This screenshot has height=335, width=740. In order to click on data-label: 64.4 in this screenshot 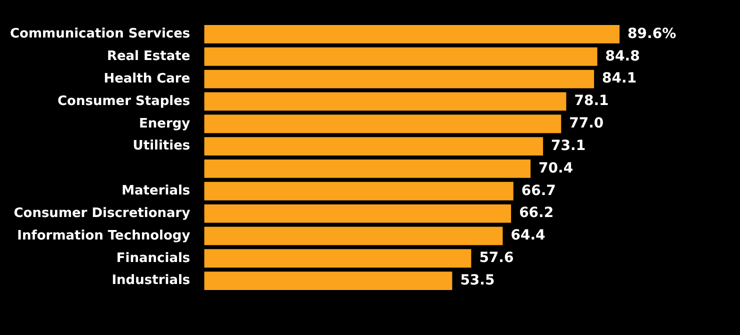, I will do `click(528, 236)`.